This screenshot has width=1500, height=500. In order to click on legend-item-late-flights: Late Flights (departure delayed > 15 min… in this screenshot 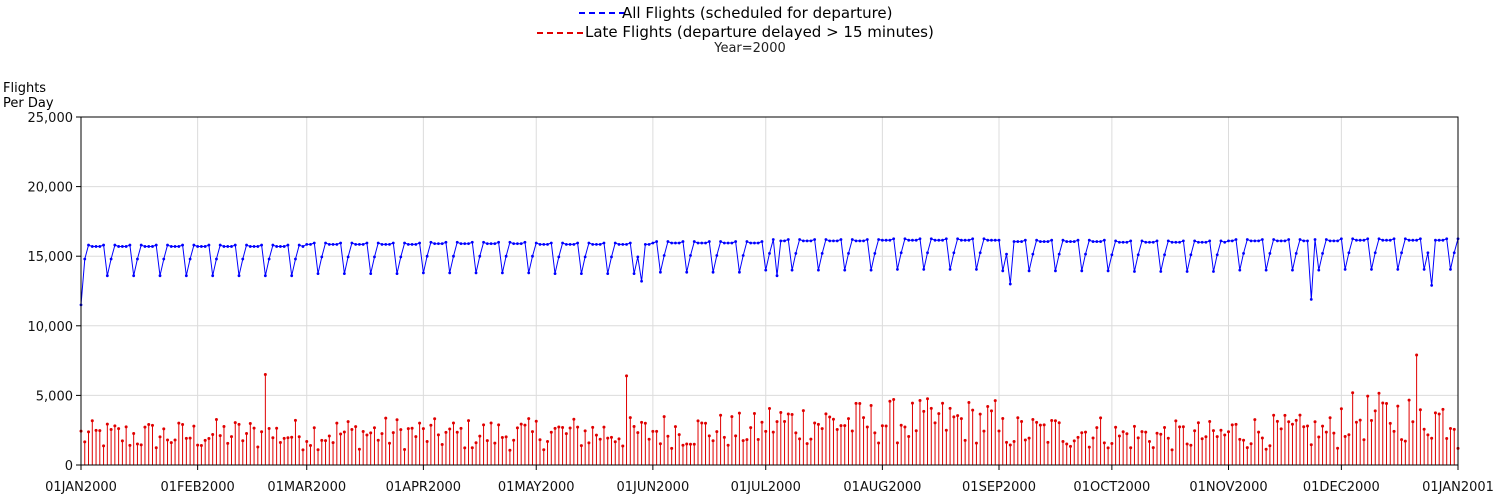, I will do `click(750, 33)`.